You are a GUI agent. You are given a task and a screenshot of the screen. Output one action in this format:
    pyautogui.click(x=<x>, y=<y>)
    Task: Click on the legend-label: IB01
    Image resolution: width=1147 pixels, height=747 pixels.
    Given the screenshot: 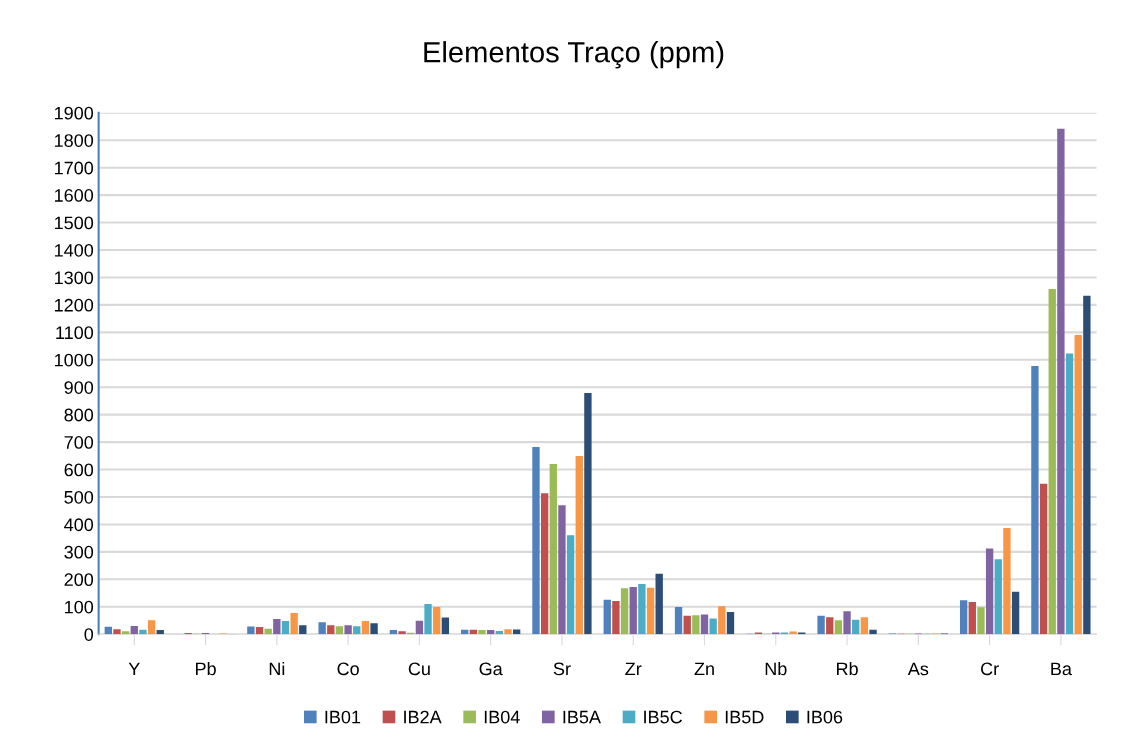 What is the action you would take?
    pyautogui.click(x=343, y=717)
    